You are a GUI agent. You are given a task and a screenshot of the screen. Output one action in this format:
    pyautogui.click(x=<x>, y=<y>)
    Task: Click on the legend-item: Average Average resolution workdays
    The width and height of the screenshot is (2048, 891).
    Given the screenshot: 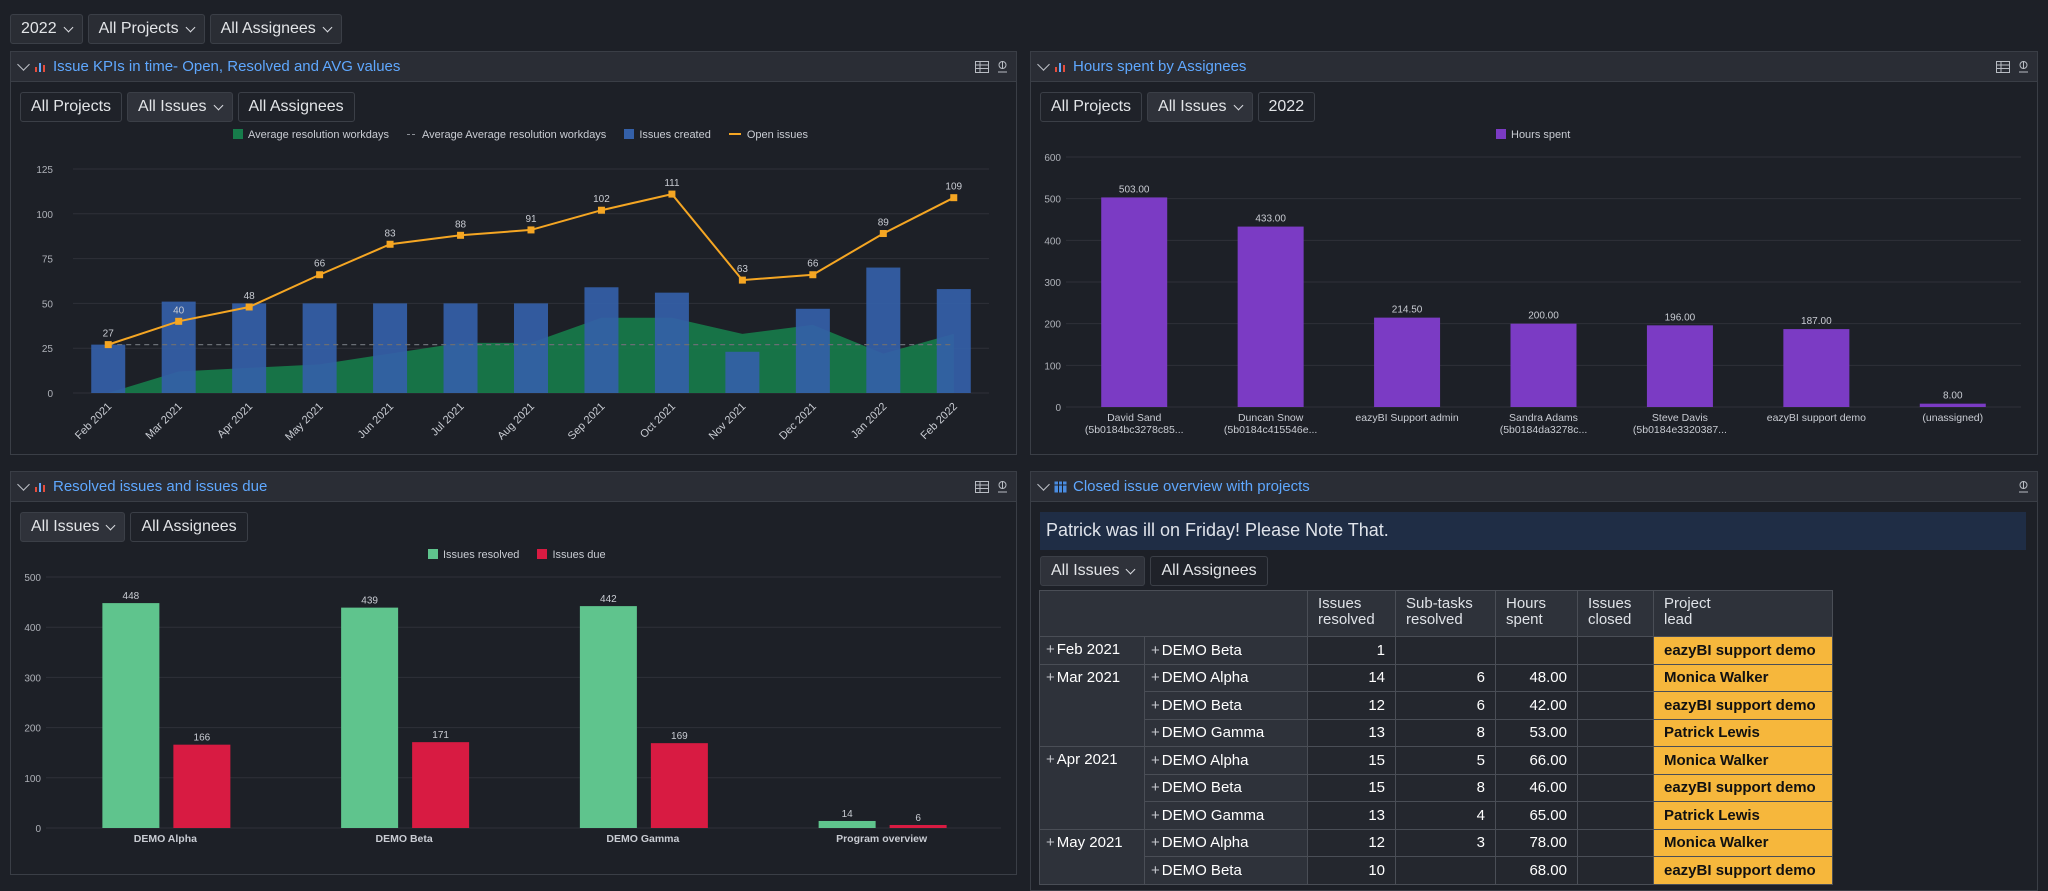 What is the action you would take?
    pyautogui.click(x=506, y=135)
    